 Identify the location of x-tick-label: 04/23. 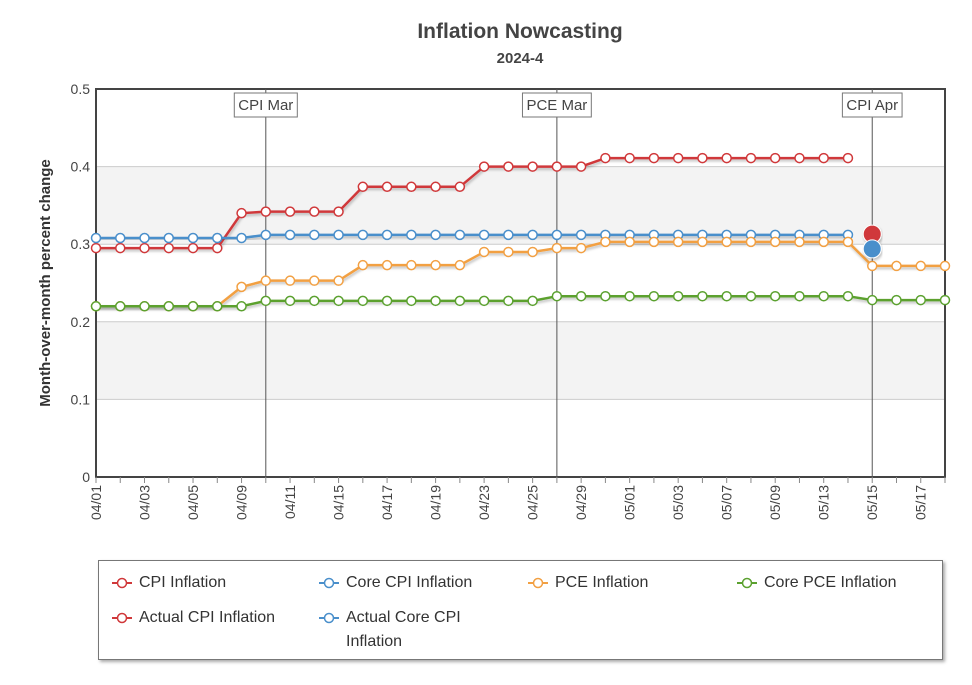
(484, 502).